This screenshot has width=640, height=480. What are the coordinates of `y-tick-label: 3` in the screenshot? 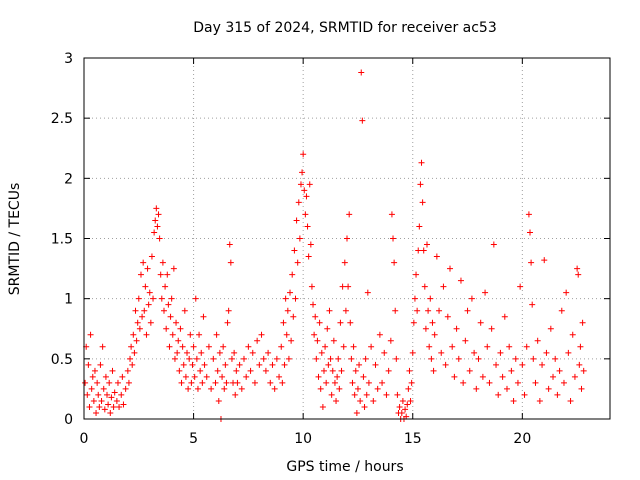 It's located at (68, 59).